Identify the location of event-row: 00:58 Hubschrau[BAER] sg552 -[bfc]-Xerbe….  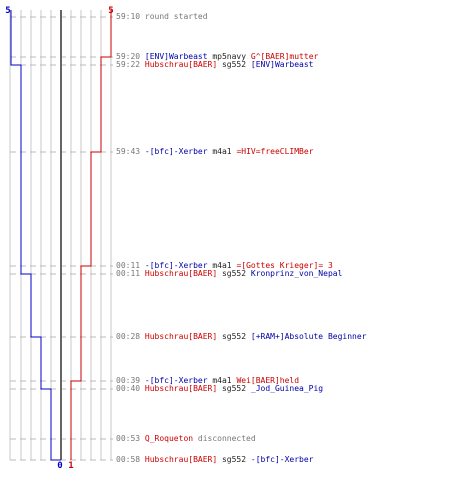
(215, 459).